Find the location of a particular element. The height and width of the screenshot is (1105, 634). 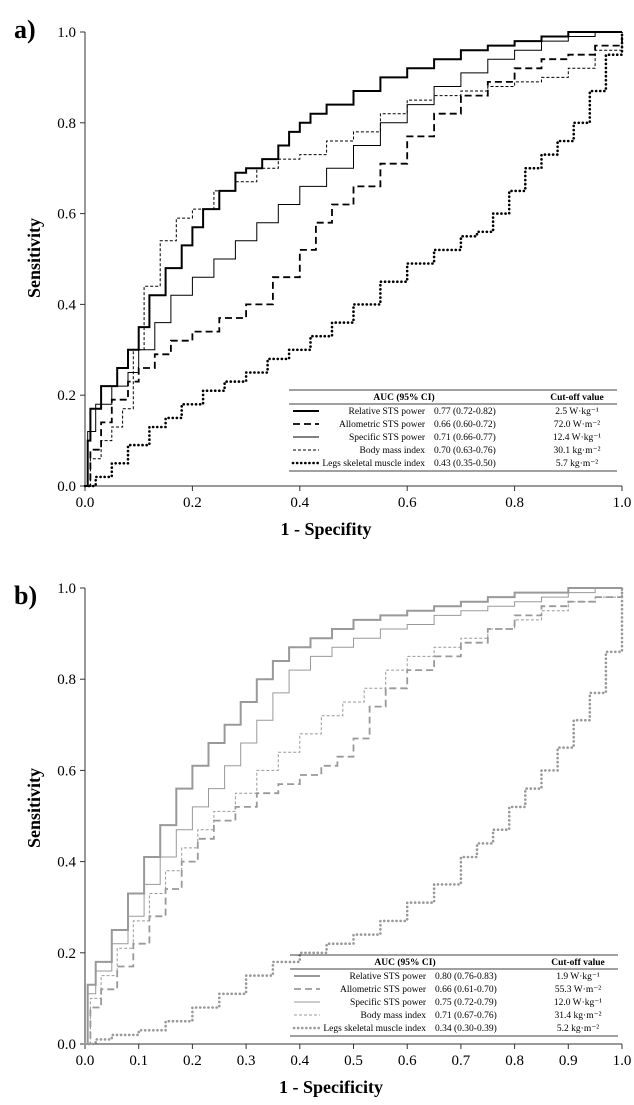

legend-auc-value: 0.66 (0.60-0.72) is located at coordinates (465, 424).